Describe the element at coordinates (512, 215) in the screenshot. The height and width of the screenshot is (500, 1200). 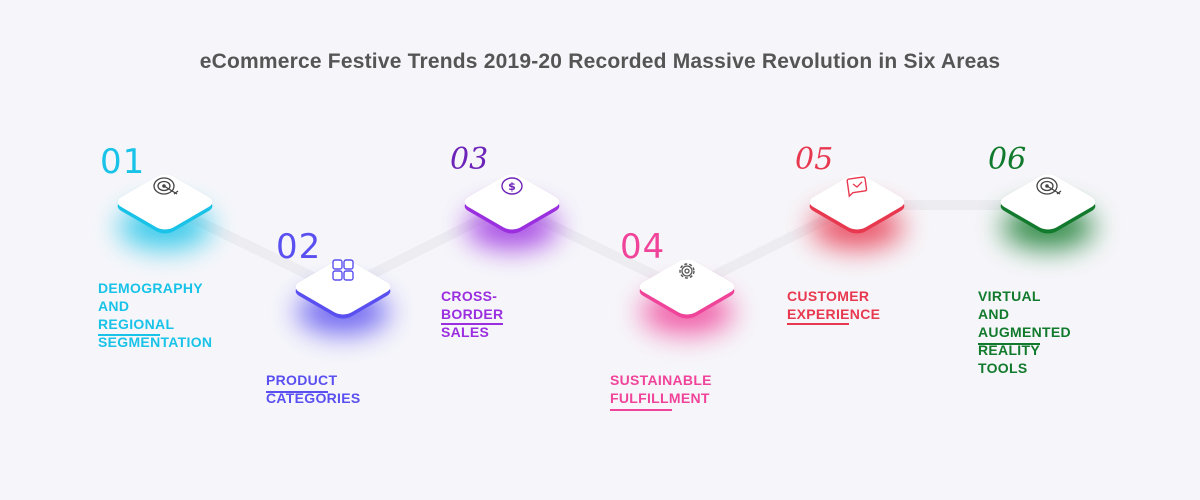
I see `step-tile: $` at that location.